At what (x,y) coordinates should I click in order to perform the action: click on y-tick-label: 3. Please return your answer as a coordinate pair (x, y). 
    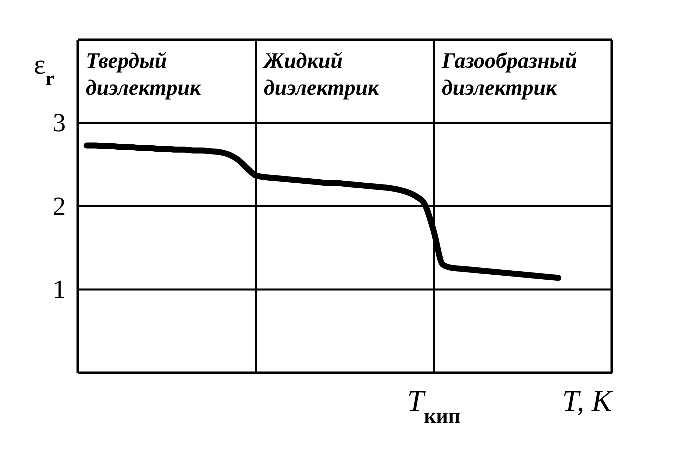
    Looking at the image, I should click on (59, 123).